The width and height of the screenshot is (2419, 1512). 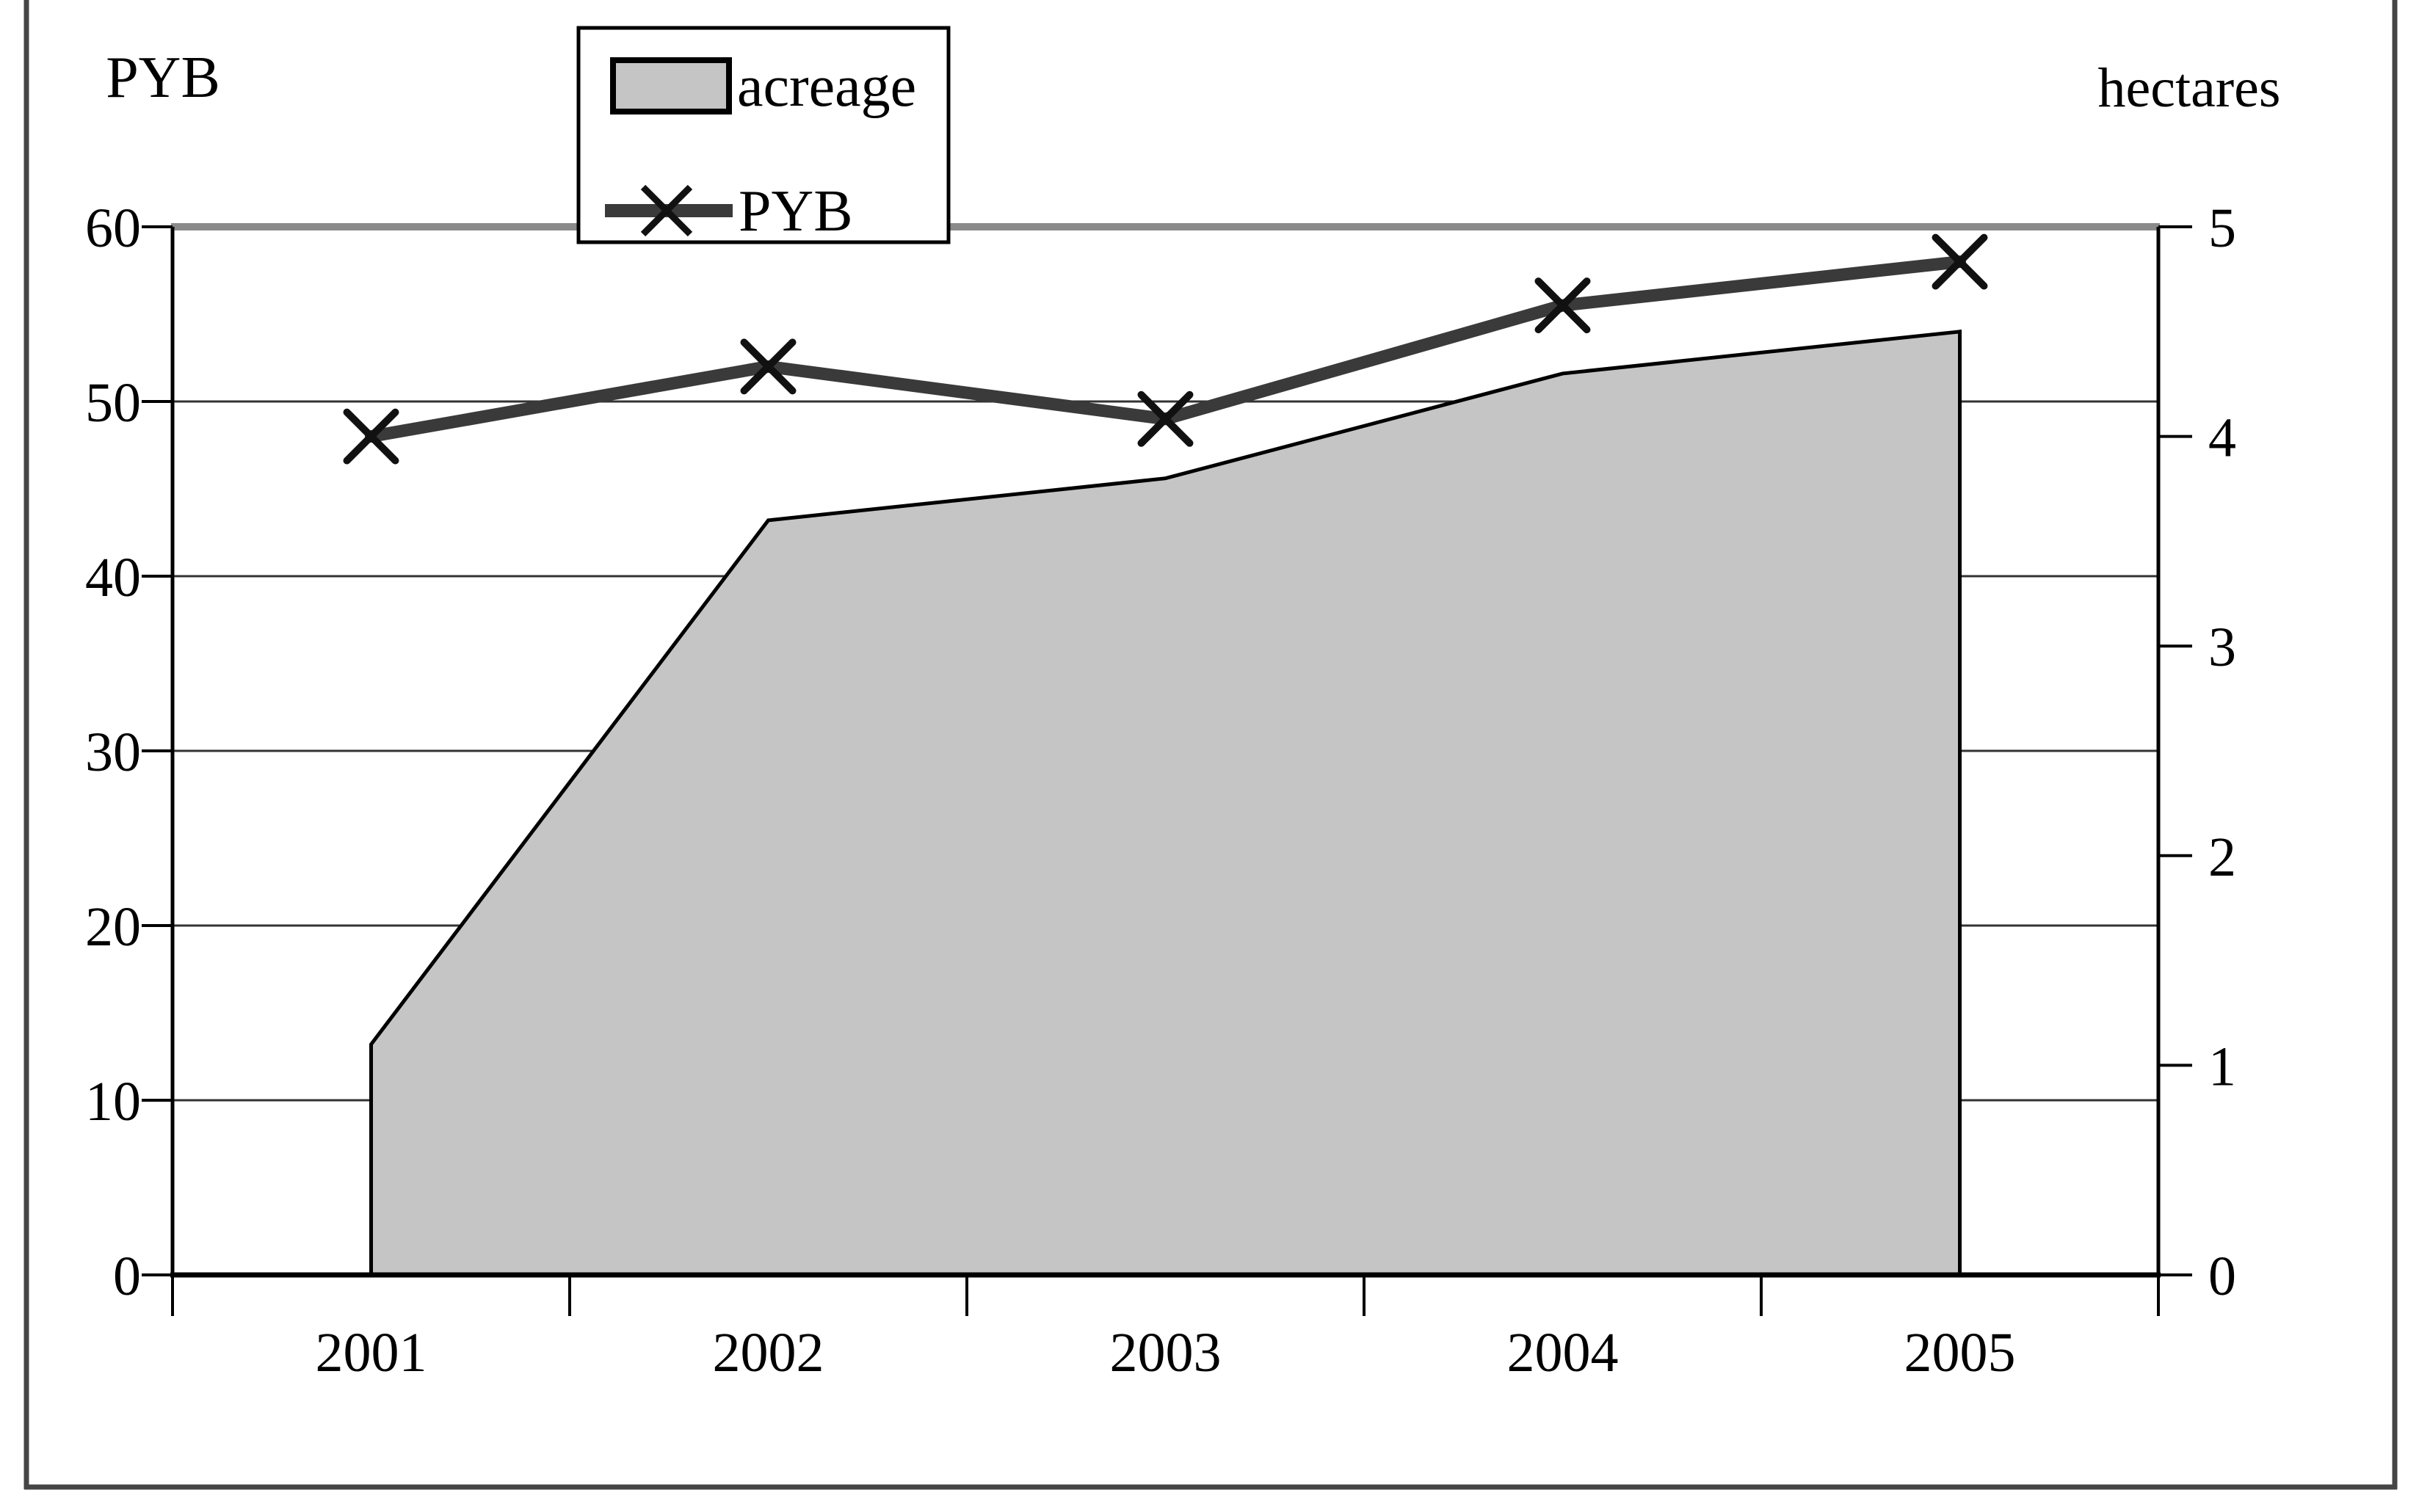 What do you see at coordinates (2222, 1276) in the screenshot?
I see `right-axis-tick-label: 0` at bounding box center [2222, 1276].